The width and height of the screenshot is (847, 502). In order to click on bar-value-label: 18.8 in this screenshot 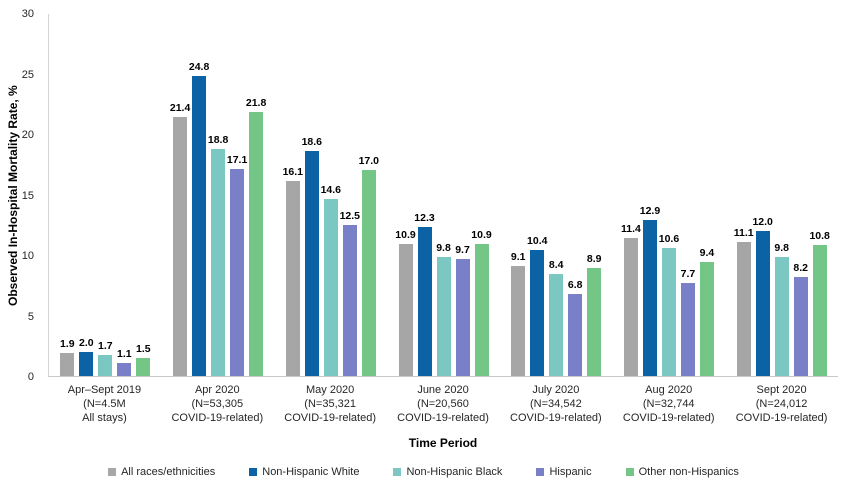, I will do `click(218, 139)`.